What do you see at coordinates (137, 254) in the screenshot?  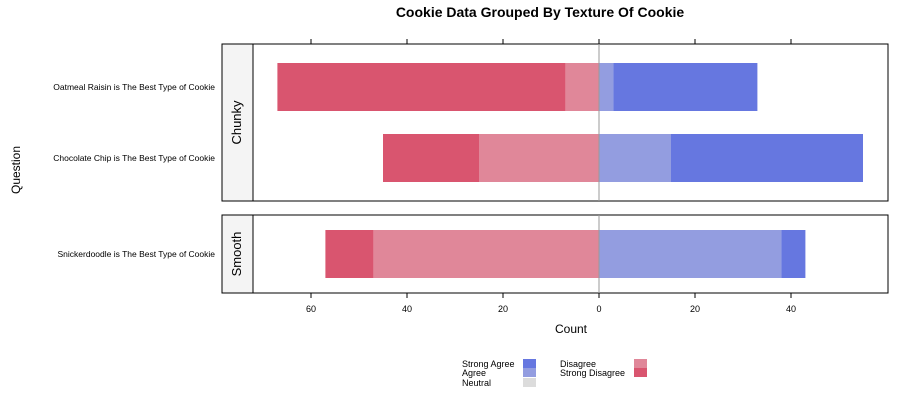 I see `row-label: Snickerdoodle is The Best Type of Cookie` at bounding box center [137, 254].